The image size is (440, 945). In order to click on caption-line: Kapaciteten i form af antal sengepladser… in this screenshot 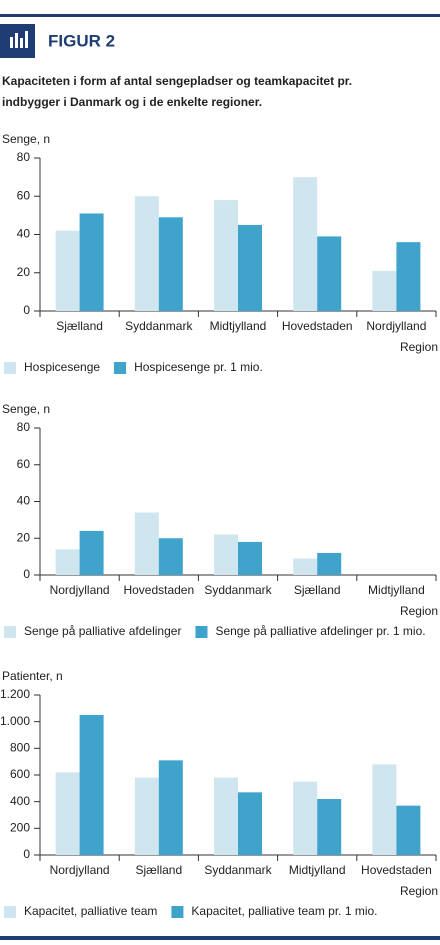, I will do `click(177, 81)`.